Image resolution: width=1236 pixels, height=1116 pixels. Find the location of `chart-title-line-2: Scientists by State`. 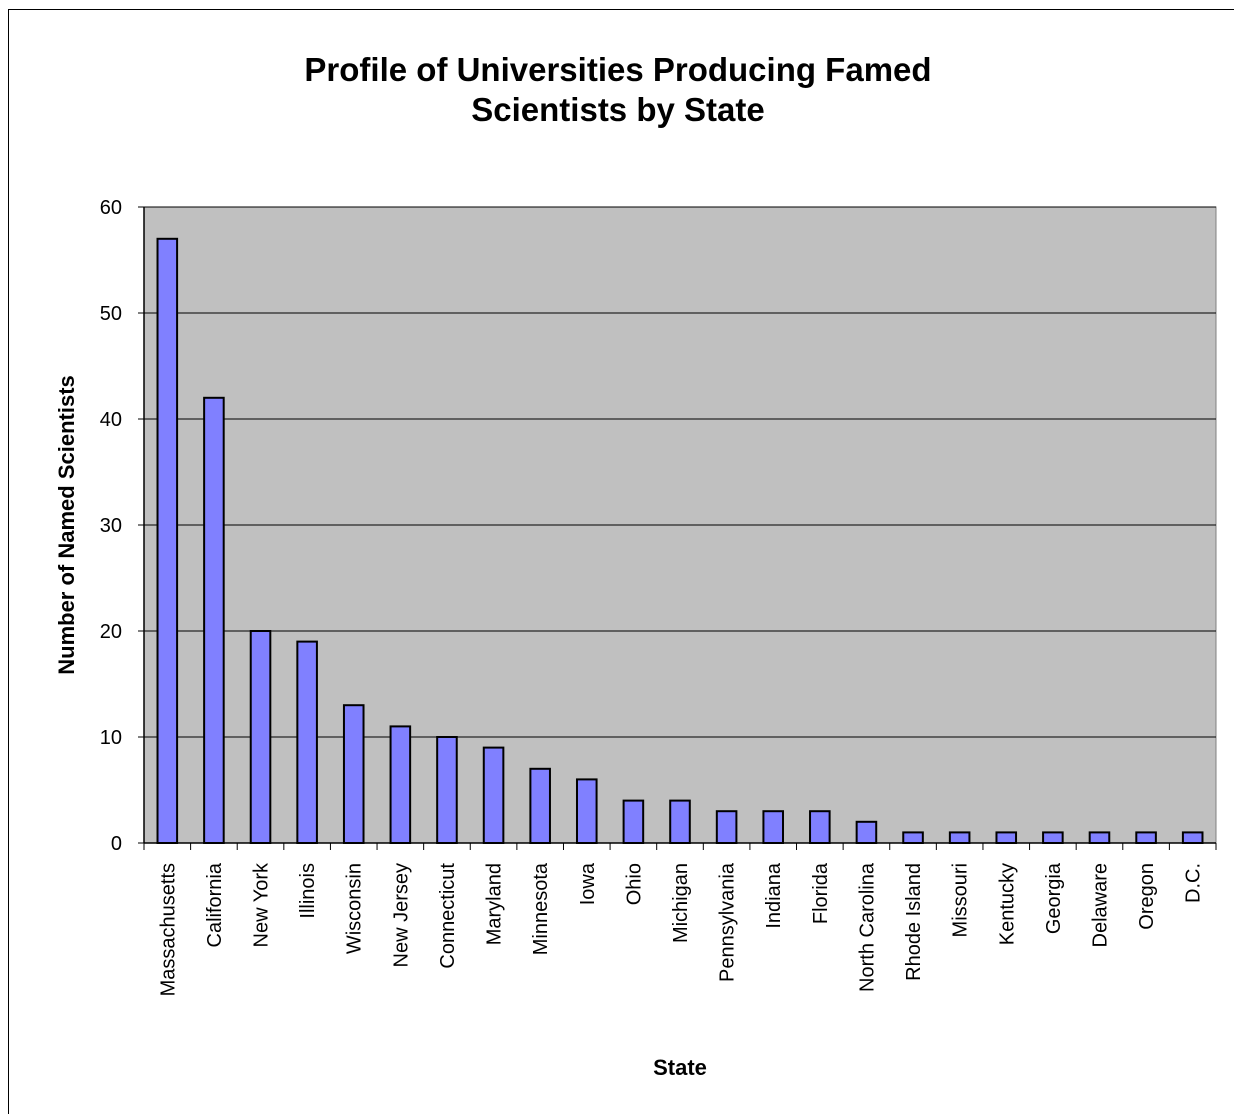

chart-title-line-2: Scientists by State is located at coordinates (618, 109).